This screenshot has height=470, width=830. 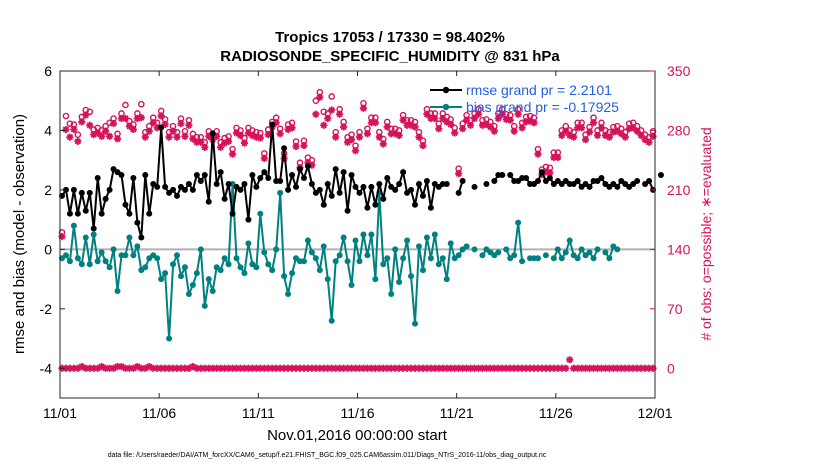 I want to click on chart-title-line-2: RADIOSONDE_SPECIFIC_HUMIDITY @ 831 hPa, so click(x=390, y=56).